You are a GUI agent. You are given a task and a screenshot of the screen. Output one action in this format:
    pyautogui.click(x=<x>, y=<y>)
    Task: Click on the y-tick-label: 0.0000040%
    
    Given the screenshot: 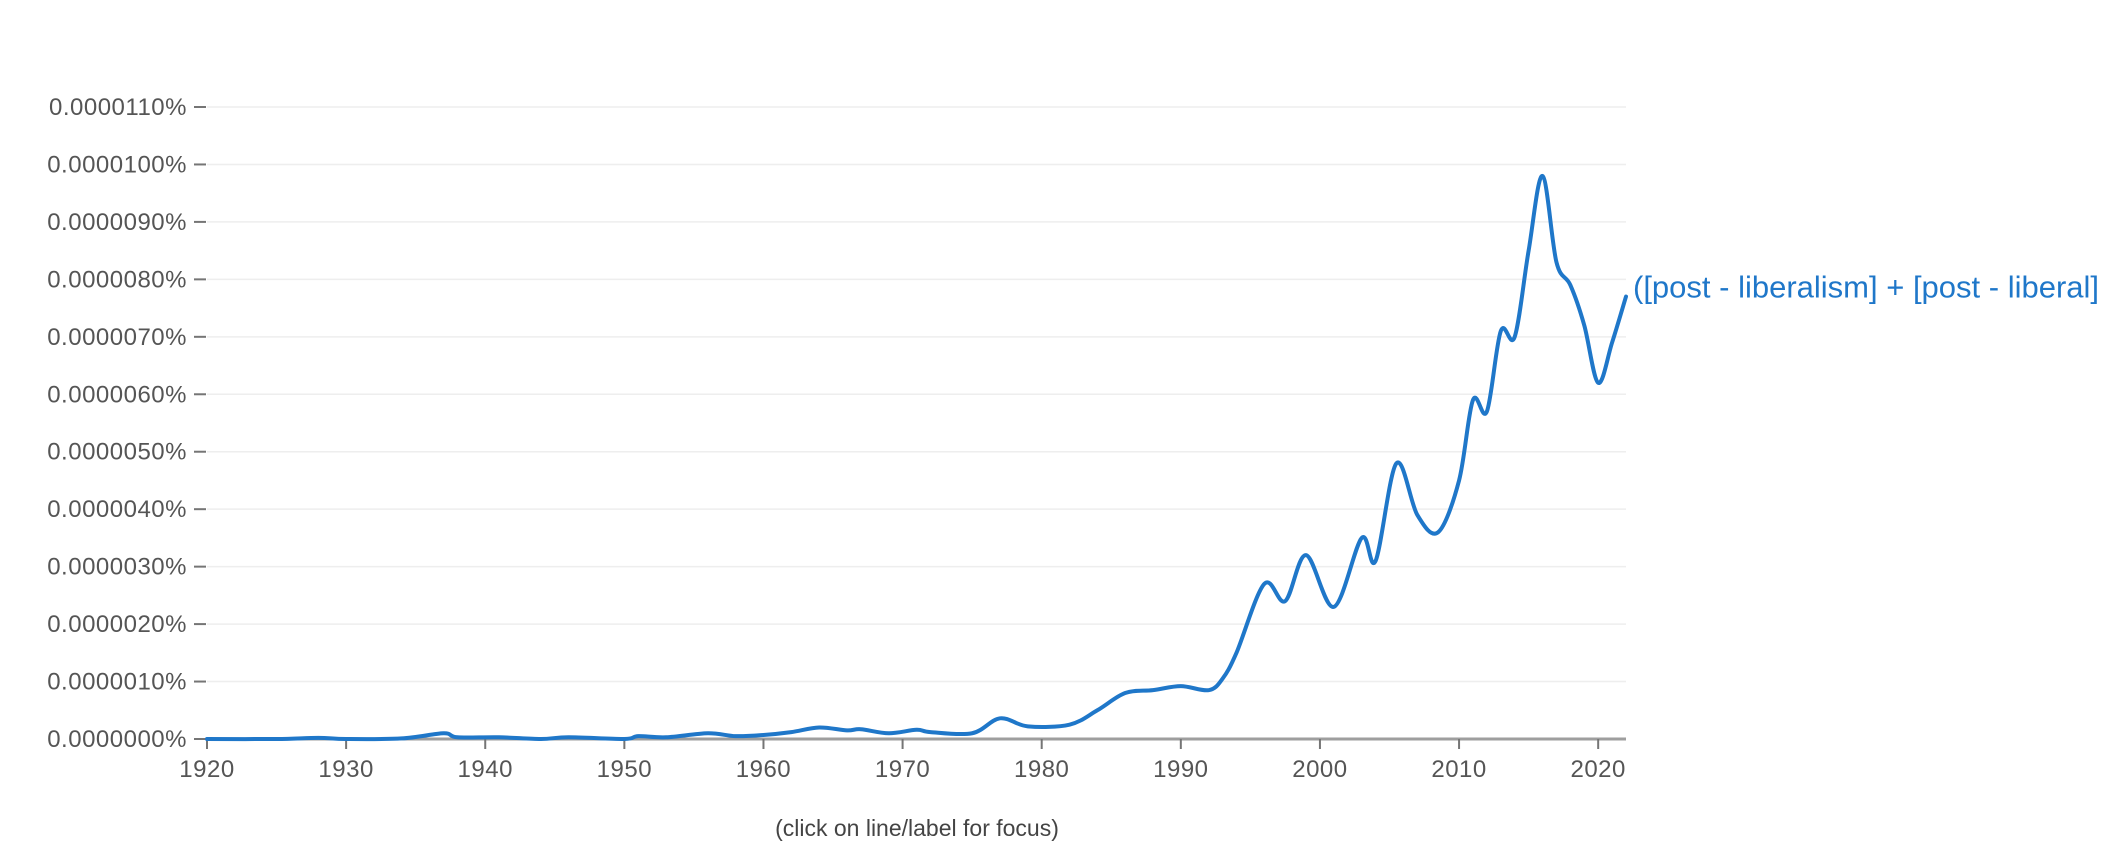 What is the action you would take?
    pyautogui.click(x=117, y=509)
    